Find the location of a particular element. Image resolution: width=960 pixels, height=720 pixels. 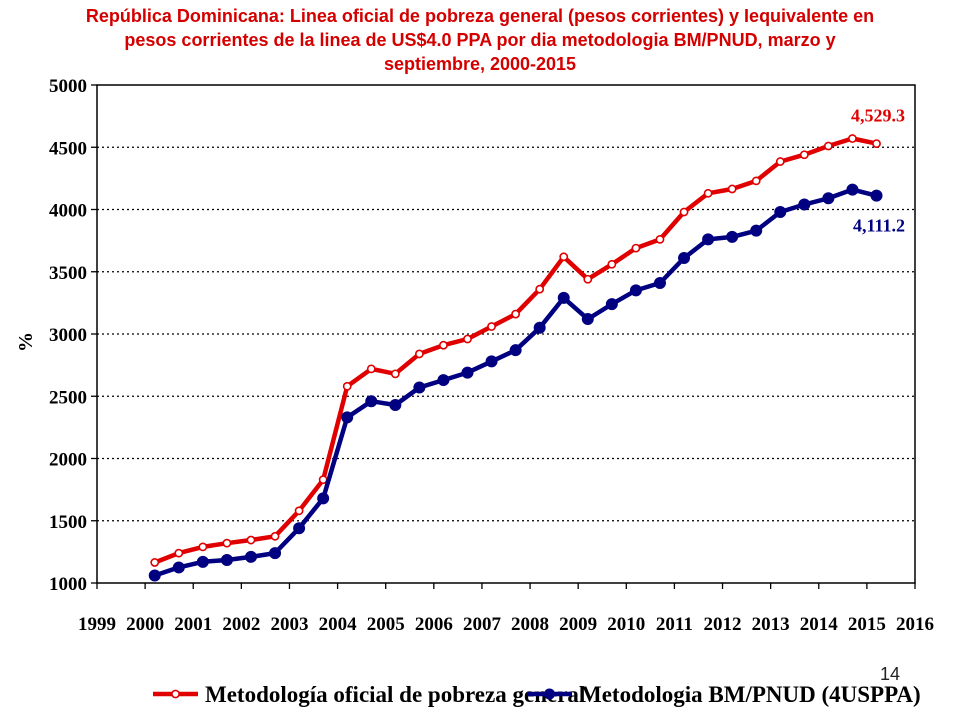

legend-item-1: Metodología oficial de pobreza general is located at coordinates (369, 694).